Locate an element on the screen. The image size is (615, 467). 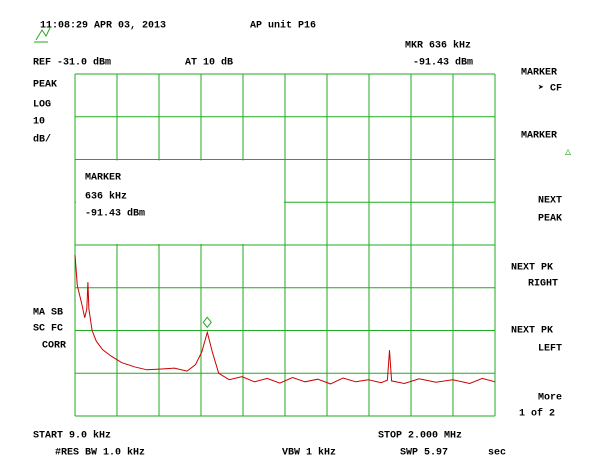
timestamp: 11:08:29 APR 03, 2013 is located at coordinates (103, 26).